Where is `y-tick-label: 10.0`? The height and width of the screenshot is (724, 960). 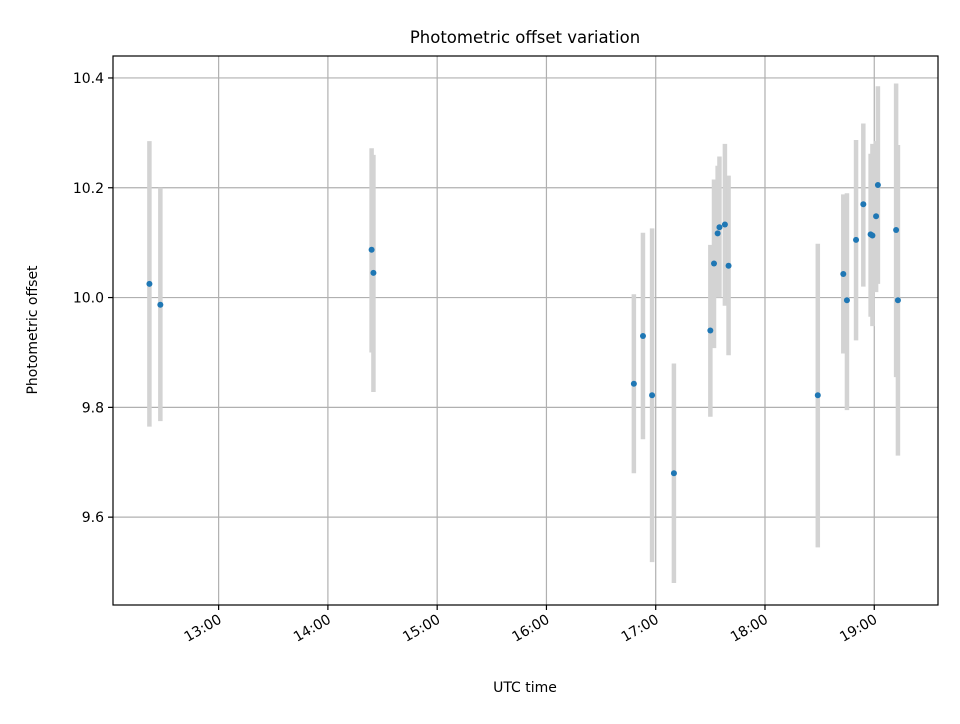 y-tick-label: 10.0 is located at coordinates (88, 299).